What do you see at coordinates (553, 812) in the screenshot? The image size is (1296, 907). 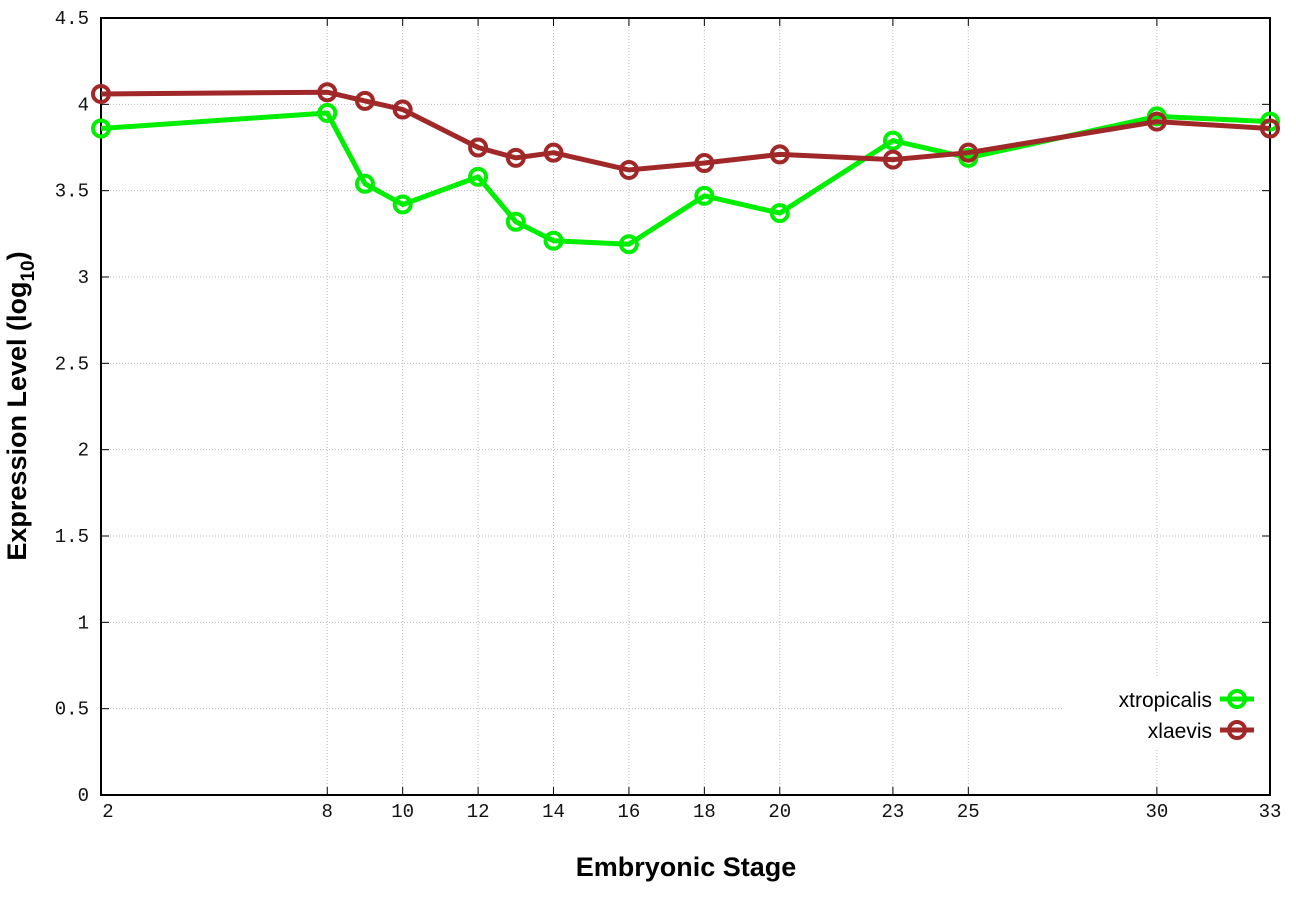 I see `x-tick-label: 14` at bounding box center [553, 812].